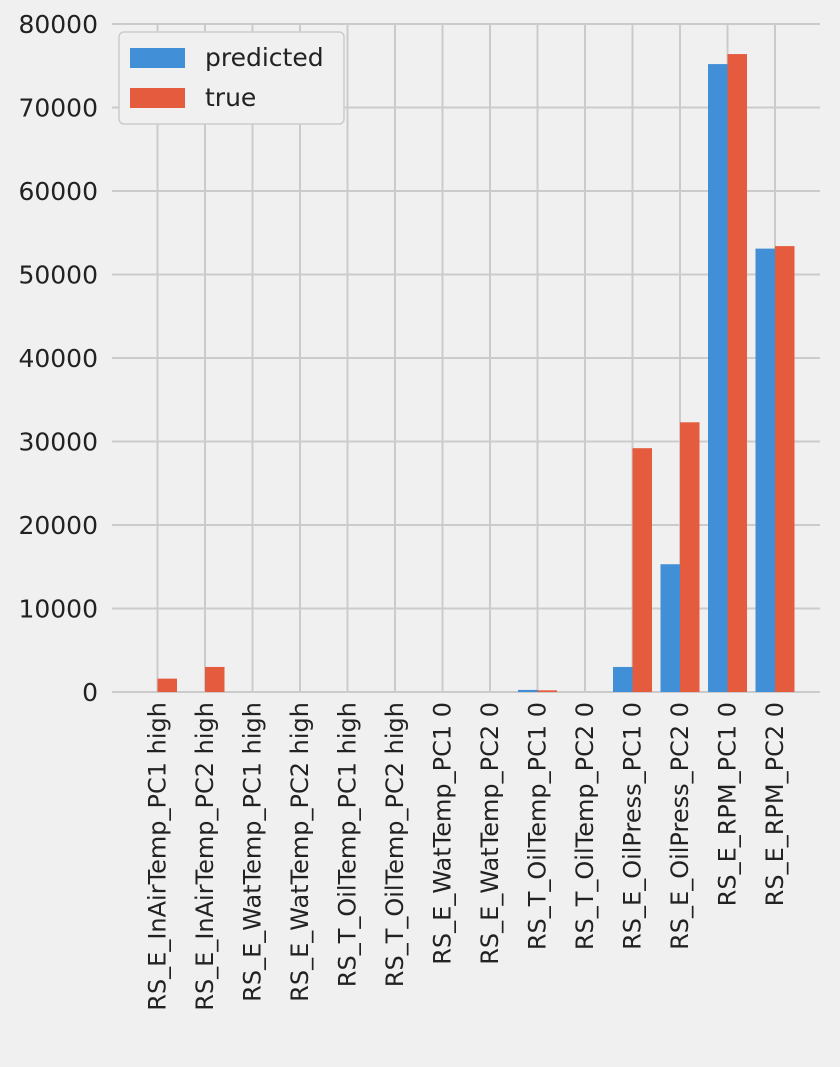  I want to click on x-tick-label: RS_E_OilPress_PC2 0, so click(680, 826).